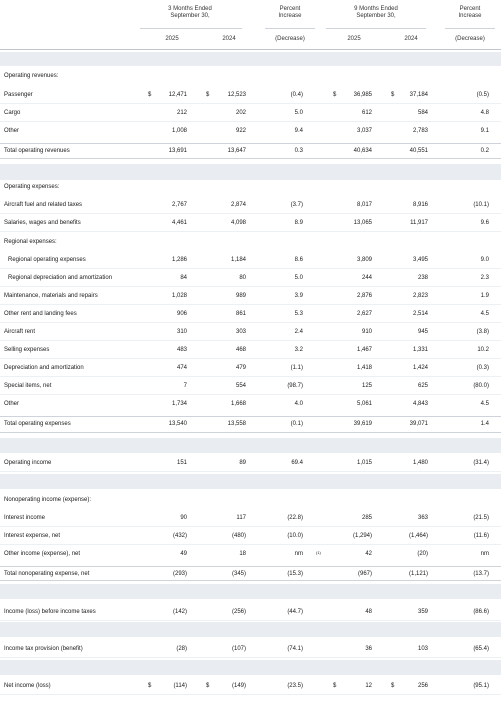 The height and width of the screenshot is (702, 501). Describe the element at coordinates (290, 12) in the screenshot. I see `pct-header-3m: Percent Increase` at that location.